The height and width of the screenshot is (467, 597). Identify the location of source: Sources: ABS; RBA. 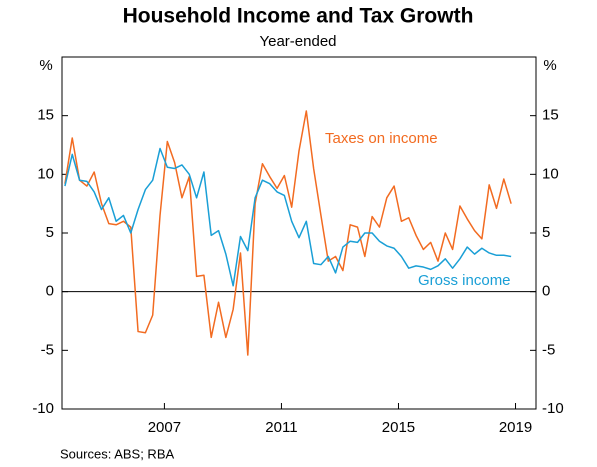
(117, 453).